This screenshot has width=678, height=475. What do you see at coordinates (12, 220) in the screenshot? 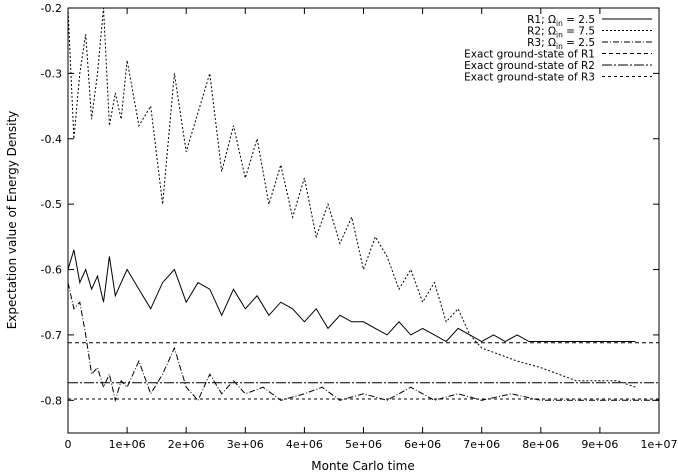
I see `y-axis-label: Expectation value of Energy Density` at bounding box center [12, 220].